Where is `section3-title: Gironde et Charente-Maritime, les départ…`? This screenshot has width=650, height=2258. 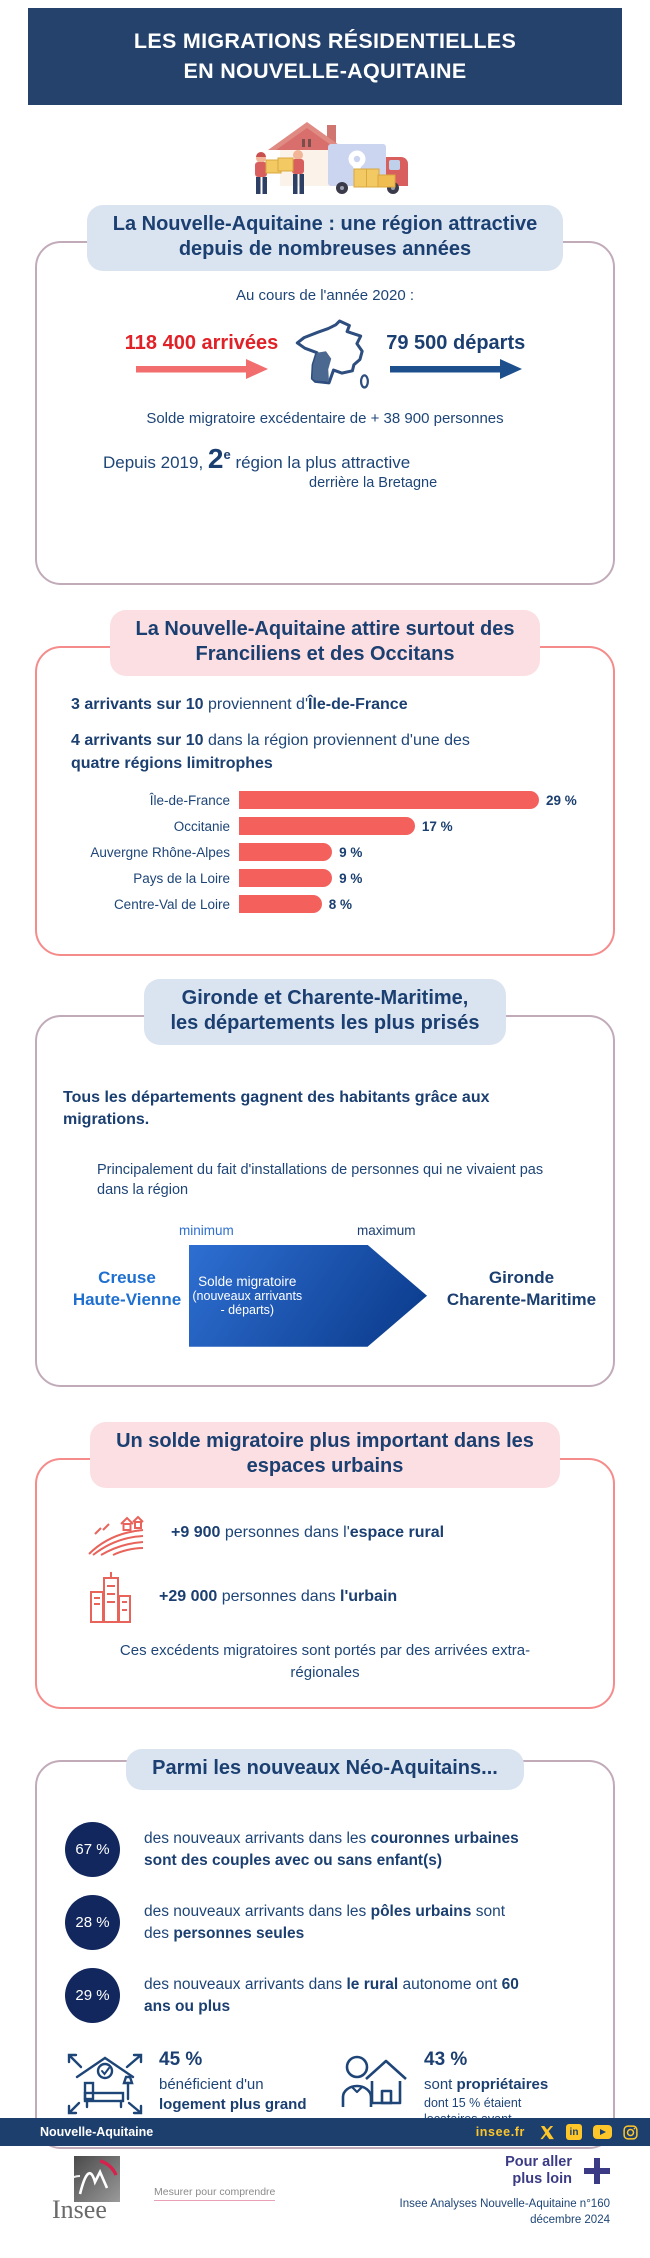 section3-title: Gironde et Charente-Maritime, les départ… is located at coordinates (325, 1012).